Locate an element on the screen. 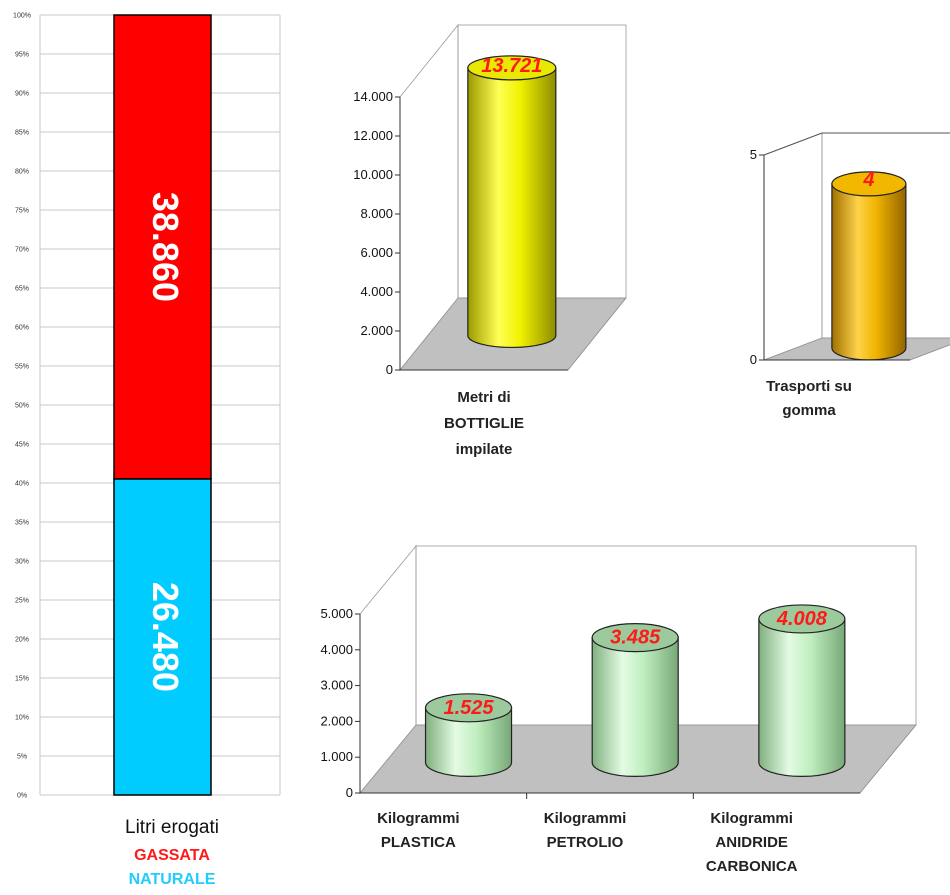 This screenshot has width=950, height=895. y-tick-label: 55% is located at coordinates (22, 367).